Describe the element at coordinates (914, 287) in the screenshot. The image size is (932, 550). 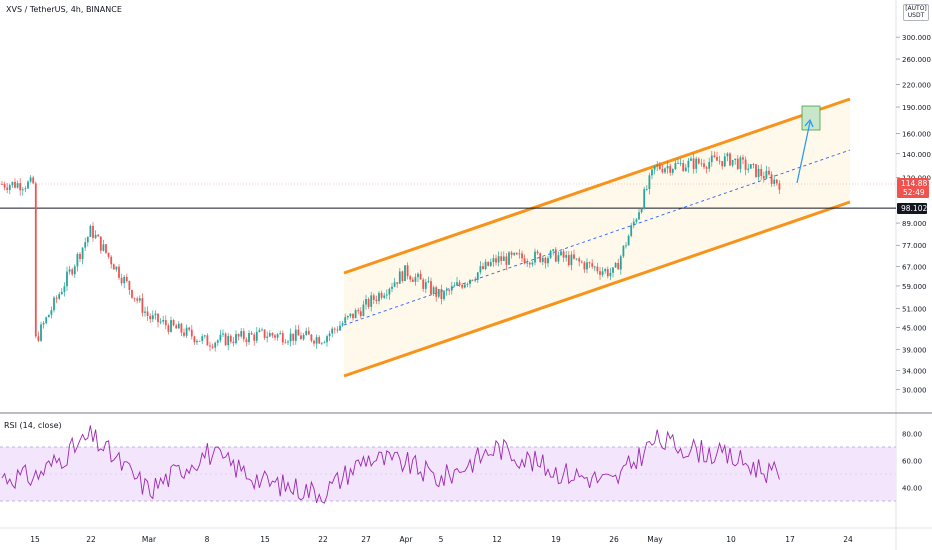
I see `price-tick-label: 59.000` at that location.